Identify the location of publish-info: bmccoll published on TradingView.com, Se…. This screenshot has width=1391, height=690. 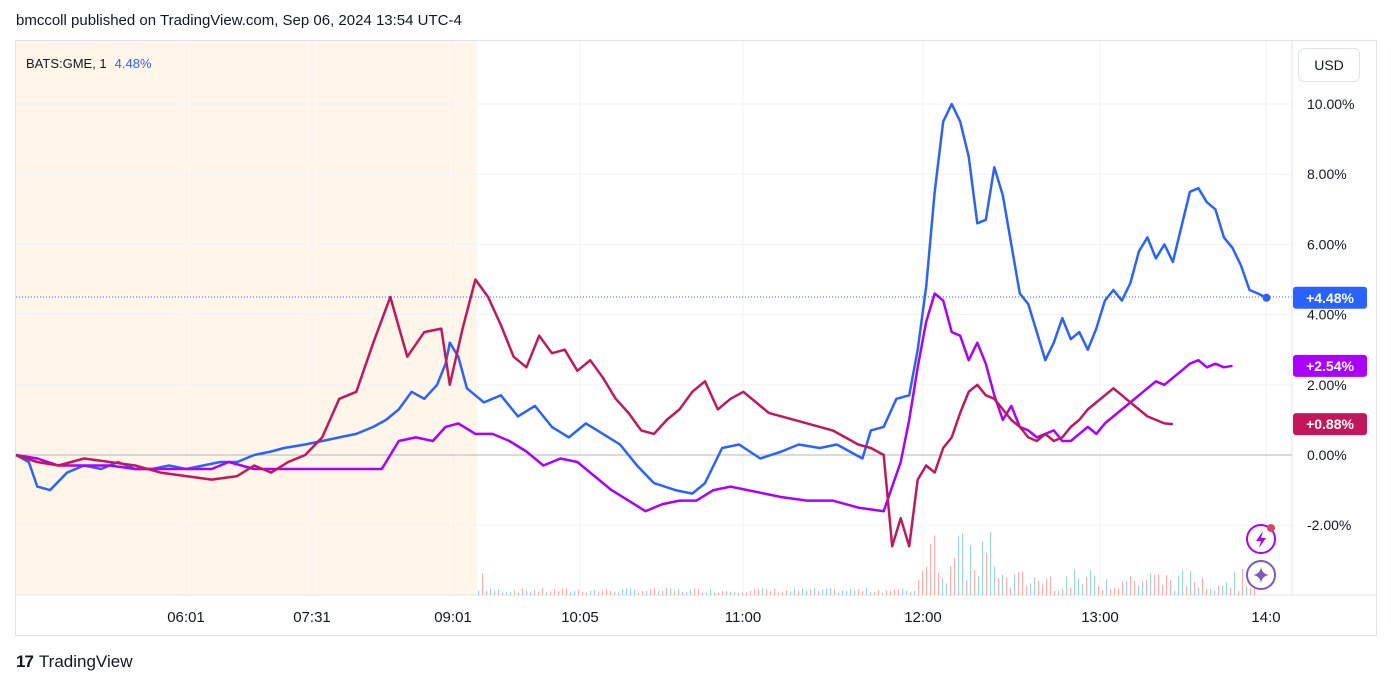
(239, 20).